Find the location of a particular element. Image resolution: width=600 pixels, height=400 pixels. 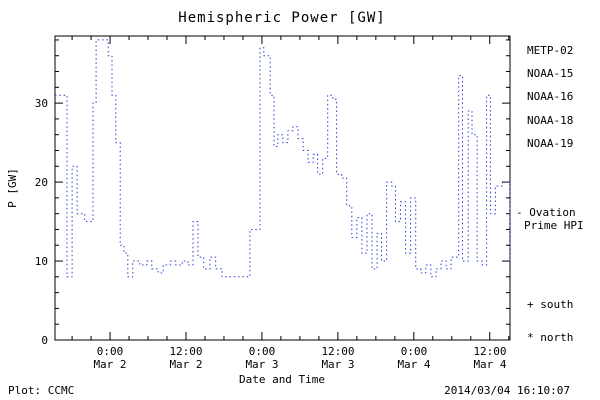

marker-south-label: + south is located at coordinates (550, 304).